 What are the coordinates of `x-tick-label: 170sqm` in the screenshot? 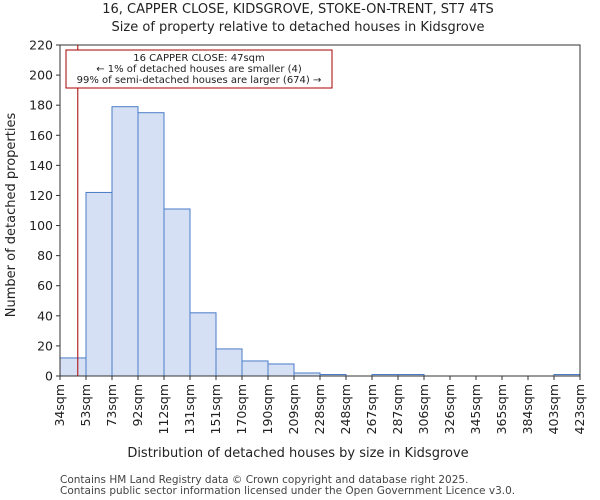 It's located at (241, 409).